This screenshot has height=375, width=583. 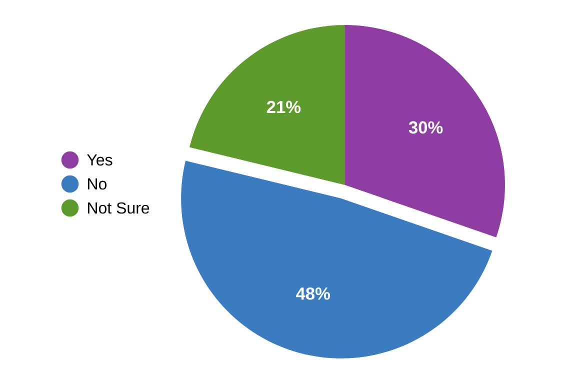 I want to click on legend-label: Yes, so click(x=99, y=160).